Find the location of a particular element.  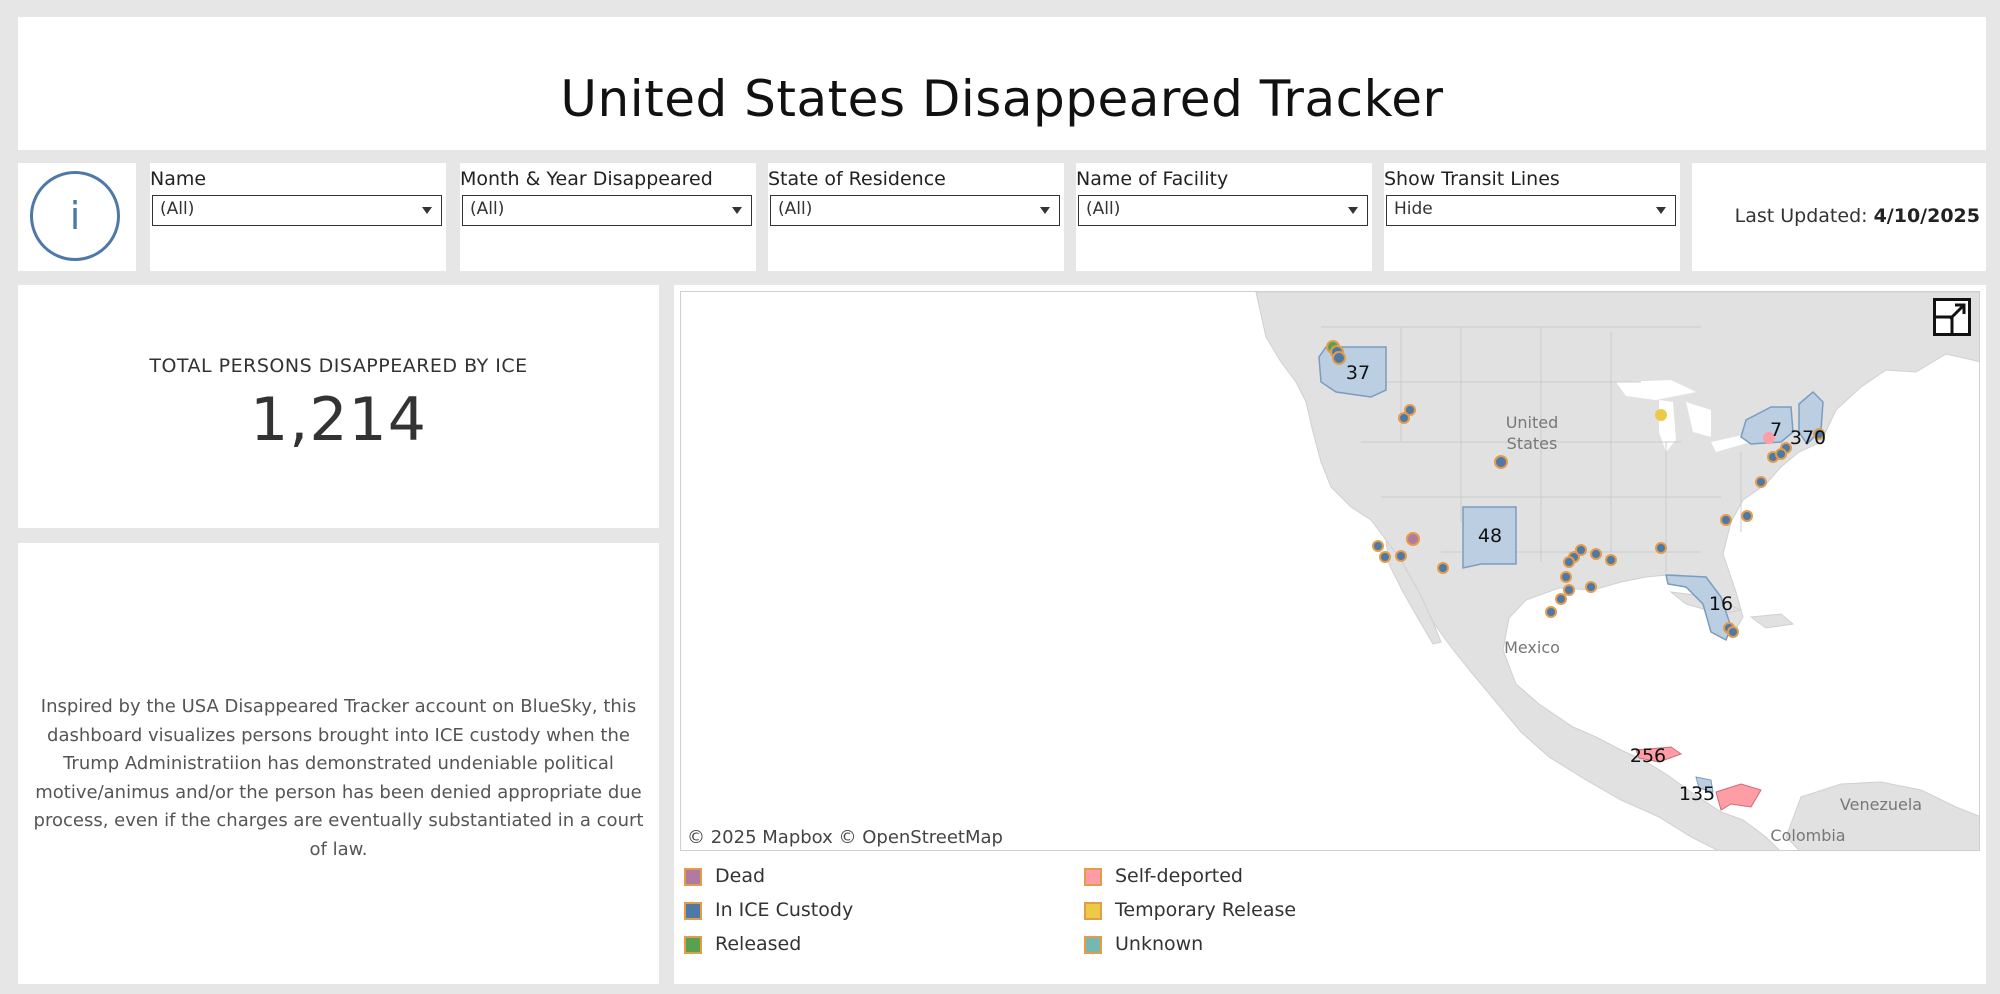

filter-transit-lines-dropdown: Hide is located at coordinates (1531, 210).